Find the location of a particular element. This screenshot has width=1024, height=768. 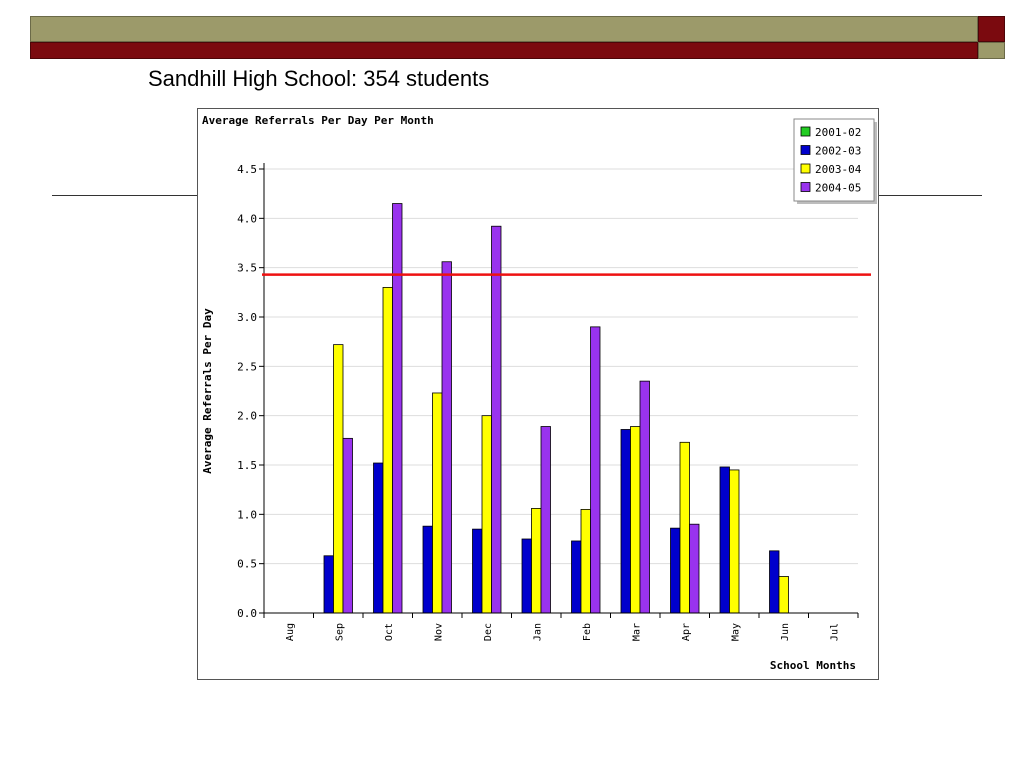

bar-2002-03-Oct is located at coordinates (378, 538).